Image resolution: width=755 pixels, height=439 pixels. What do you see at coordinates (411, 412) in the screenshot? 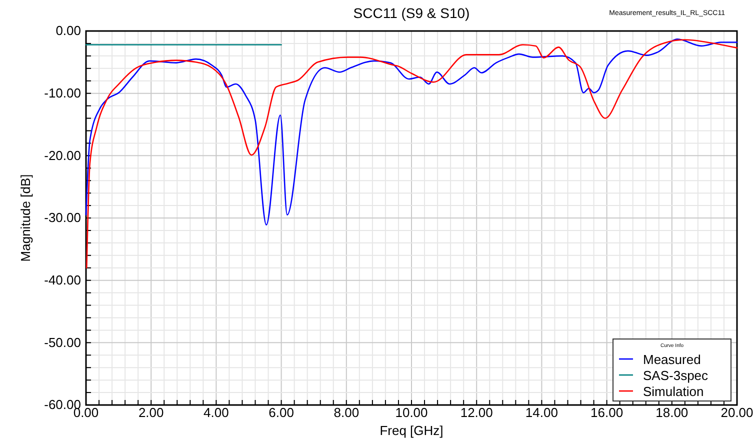
I see `x-tick-label: 10.00` at bounding box center [411, 412].